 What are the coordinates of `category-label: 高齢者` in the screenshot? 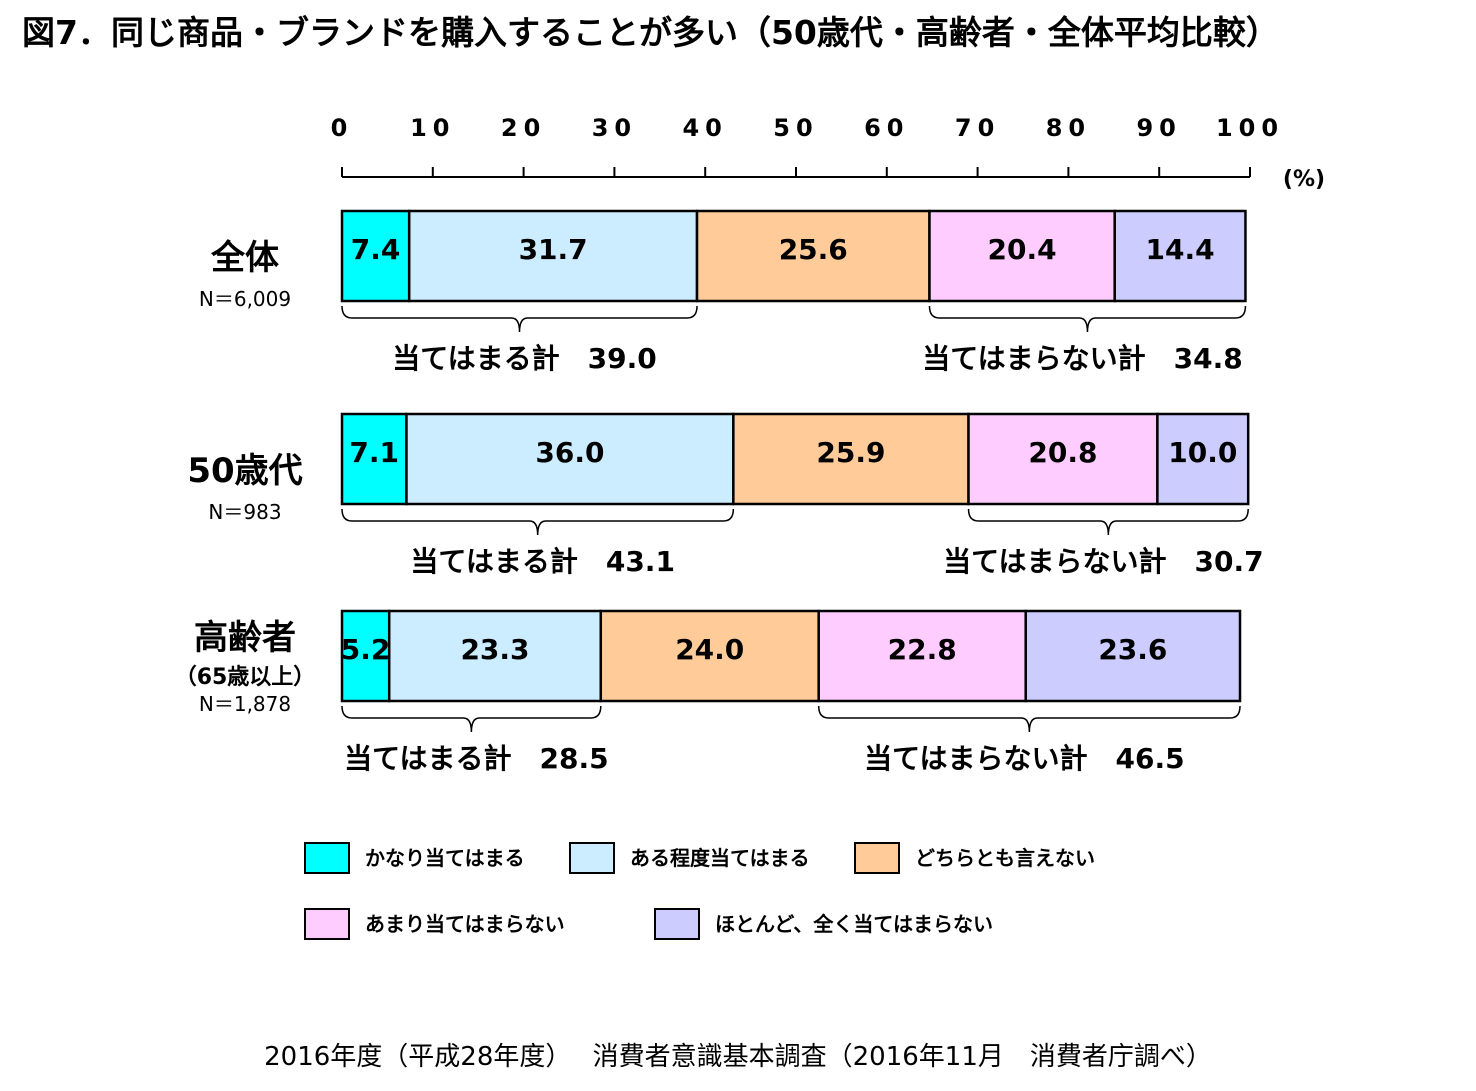 It's located at (245, 638).